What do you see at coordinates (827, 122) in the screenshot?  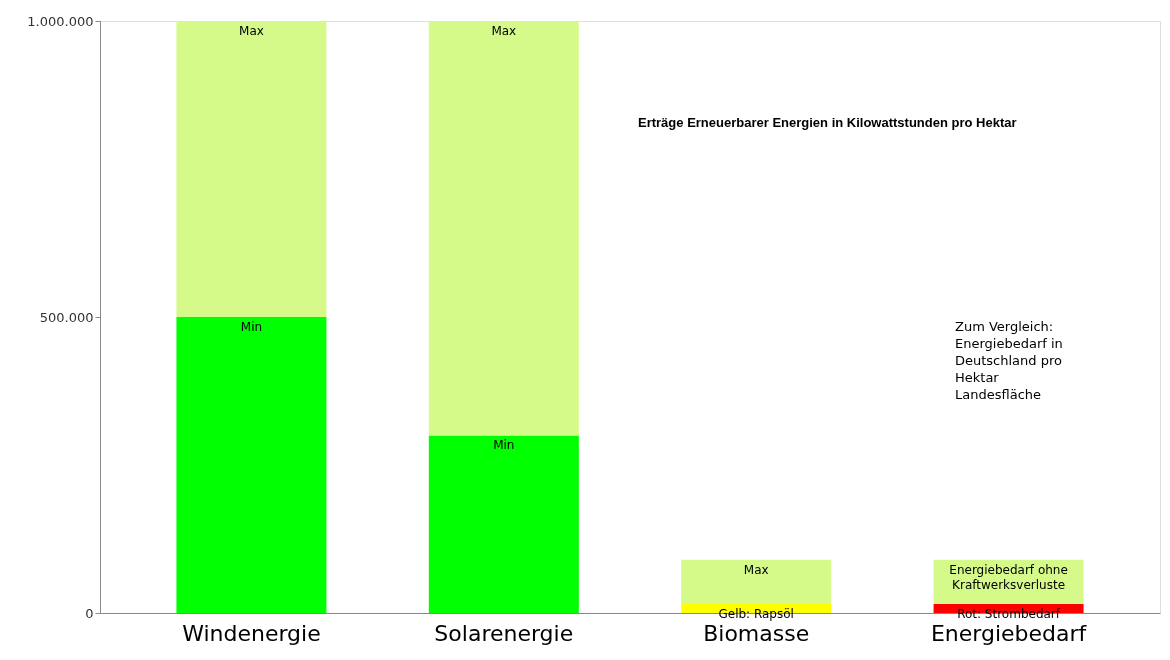 I see `text: Erträge Erneuerbarer Energien in Kilowattstunden pro Hektar` at bounding box center [827, 122].